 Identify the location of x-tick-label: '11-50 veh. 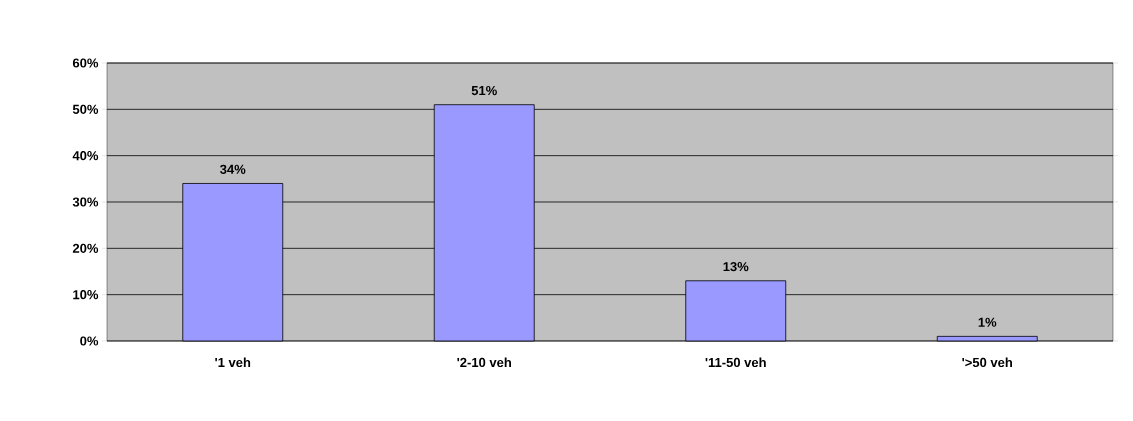
(735, 362).